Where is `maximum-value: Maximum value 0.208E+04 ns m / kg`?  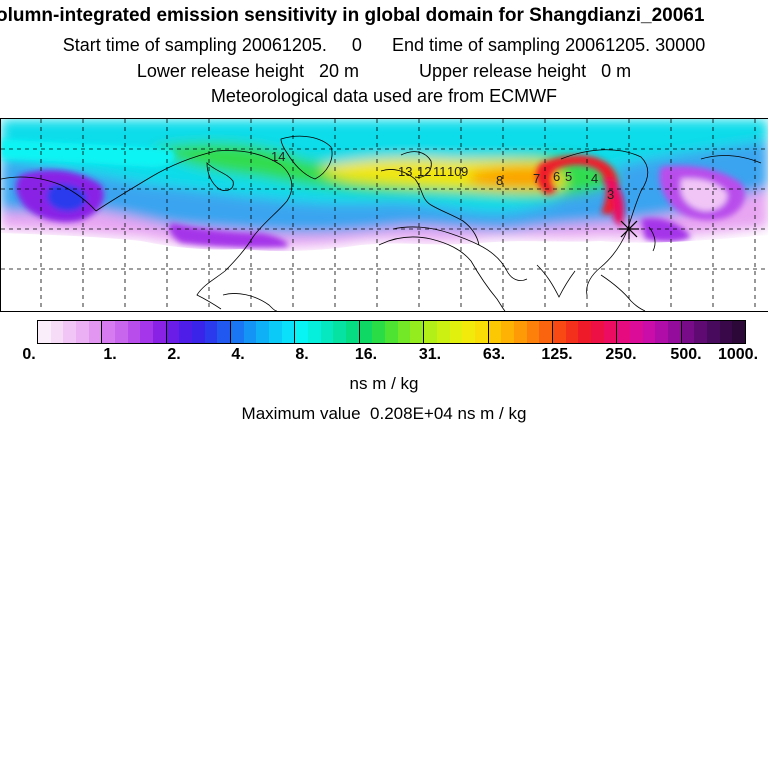
maximum-value: Maximum value 0.208E+04 ns m / kg is located at coordinates (384, 414).